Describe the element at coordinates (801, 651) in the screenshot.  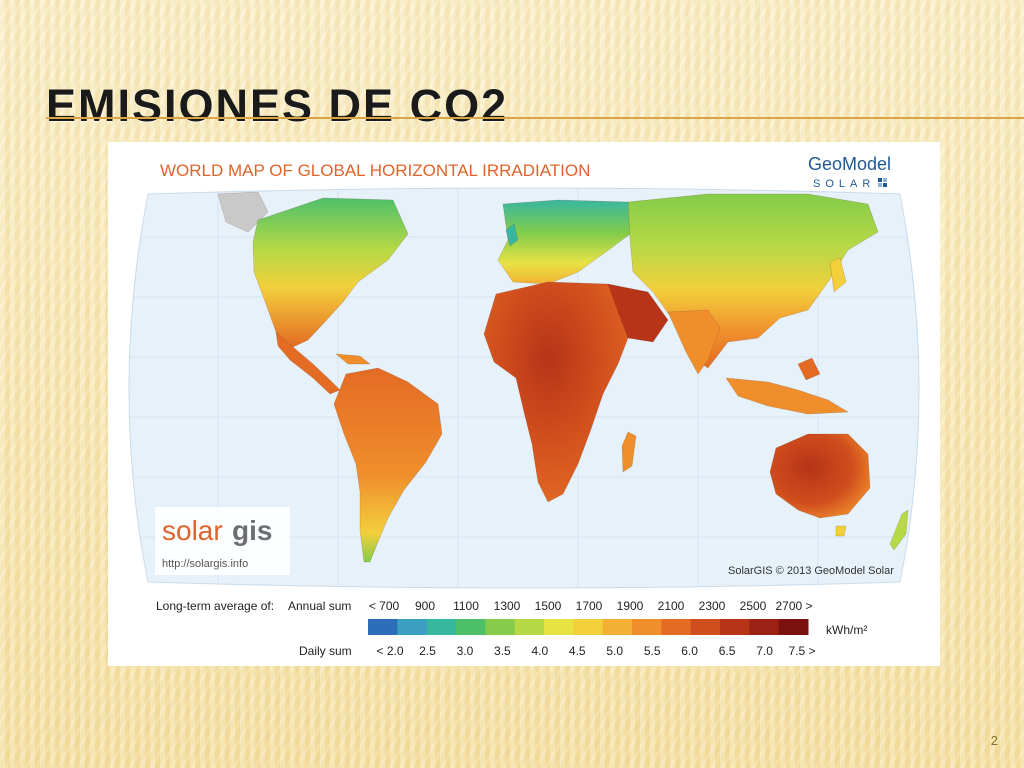
I see `legend-daily-tick: 7.5 >` at that location.